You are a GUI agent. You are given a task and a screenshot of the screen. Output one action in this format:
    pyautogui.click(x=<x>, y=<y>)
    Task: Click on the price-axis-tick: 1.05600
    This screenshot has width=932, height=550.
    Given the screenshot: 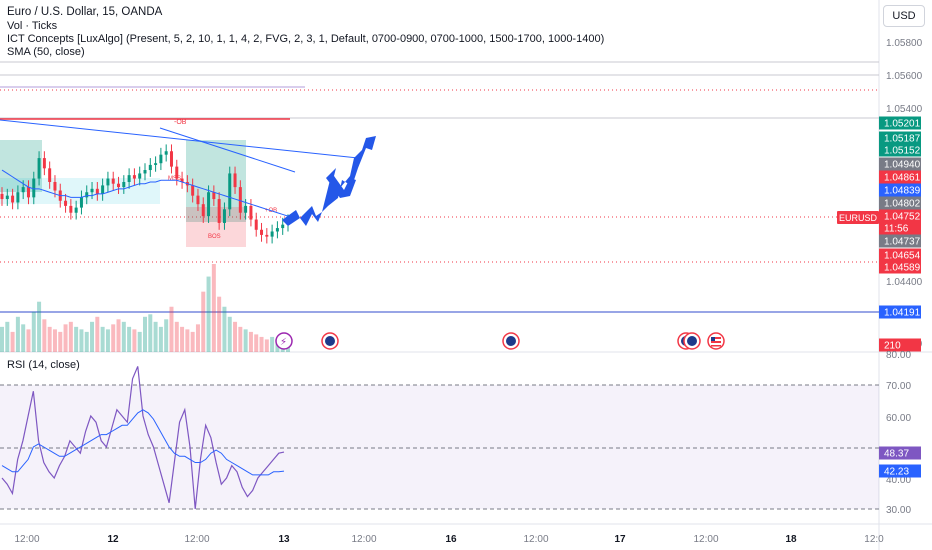 What is the action you would take?
    pyautogui.click(x=904, y=76)
    